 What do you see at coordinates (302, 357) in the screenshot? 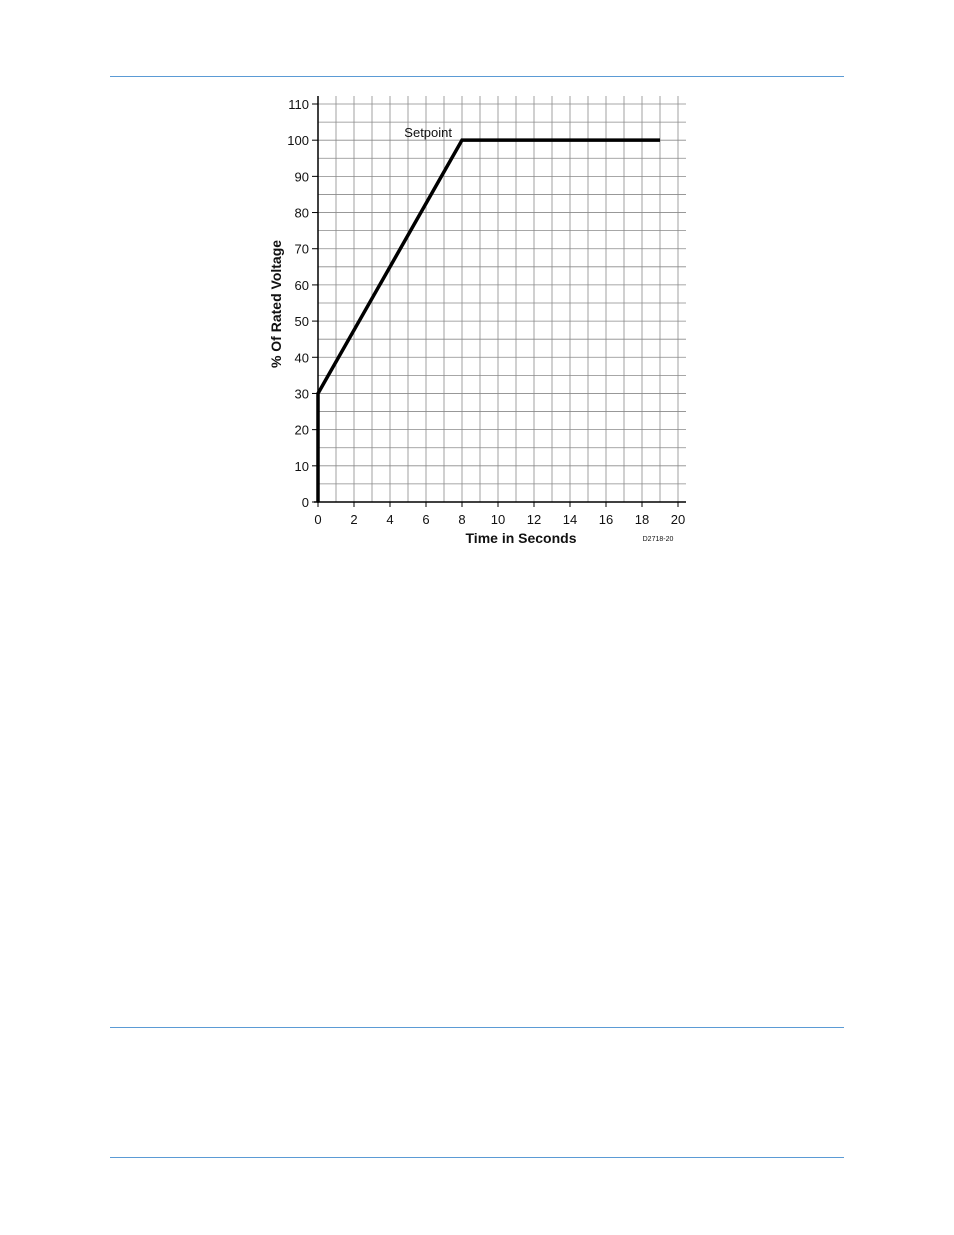
I see `y-tick-label: 40` at bounding box center [302, 357].